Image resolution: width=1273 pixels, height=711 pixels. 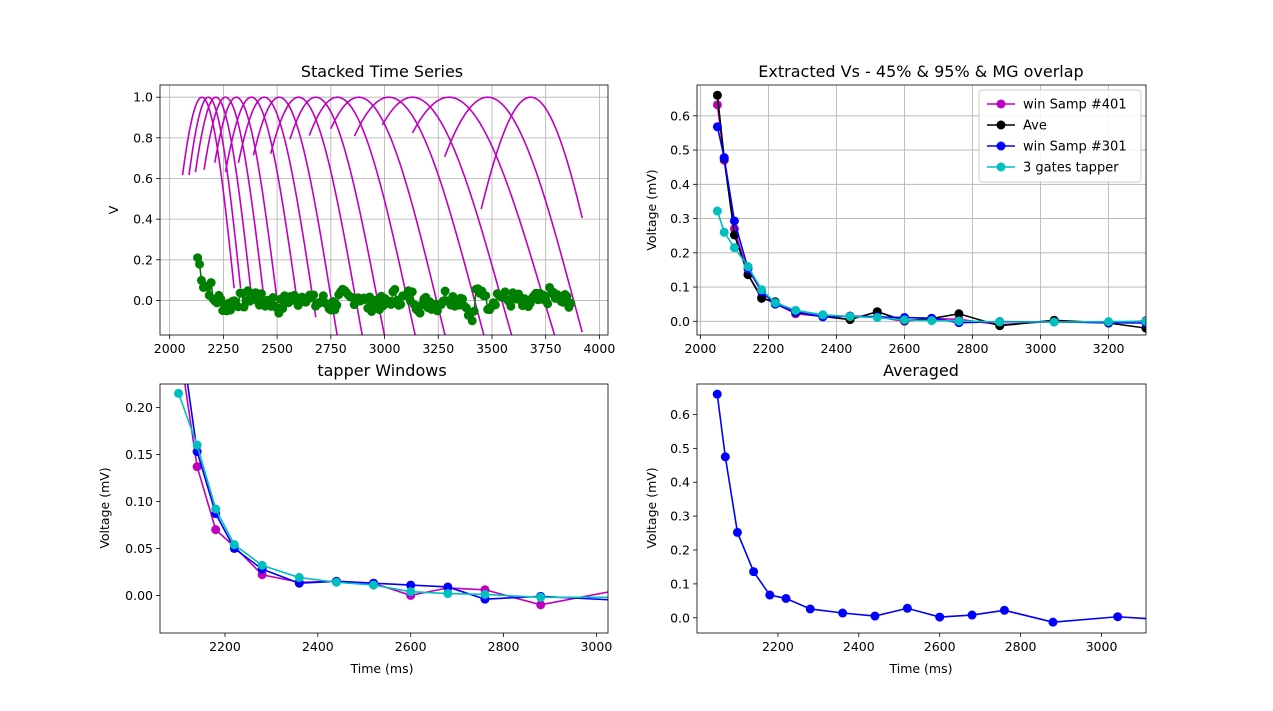 I want to click on extracted-ytick-label-0: 0.0, so click(x=680, y=321).